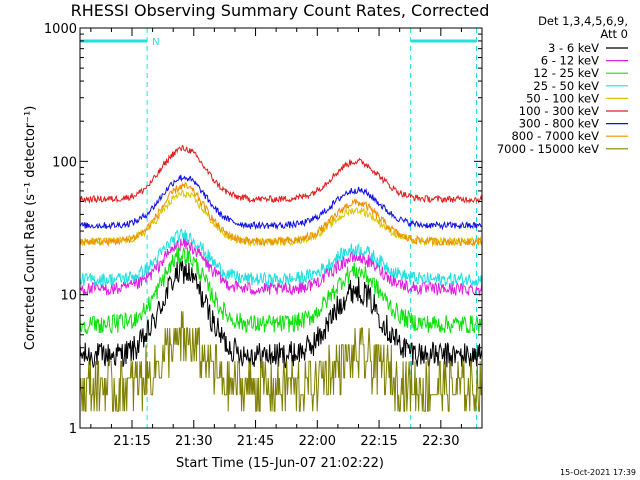  Describe the element at coordinates (562, 98) in the screenshot. I see `legend-entry-label: 50 - 100 keV` at that location.